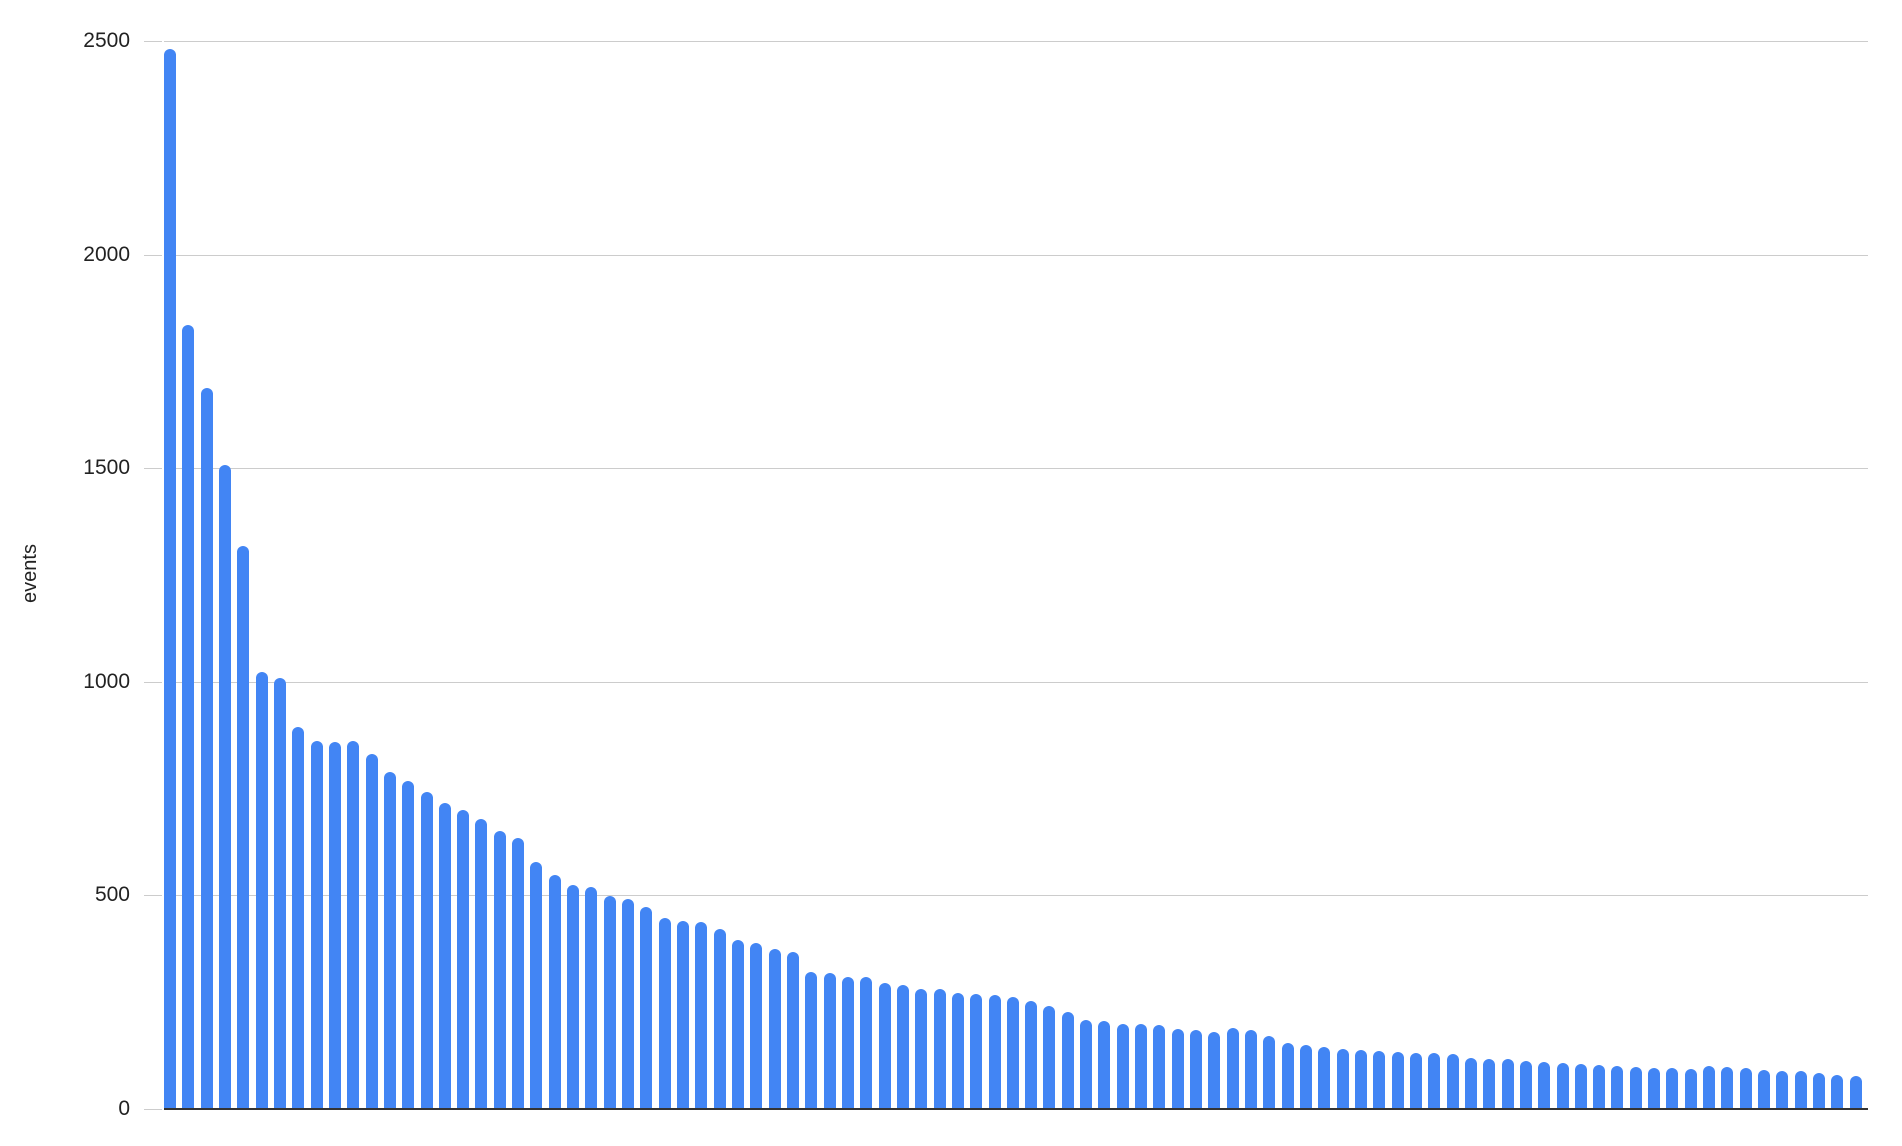 This screenshot has width=1902, height=1146. I want to click on y-axis-tick-label: 1500, so click(106, 467).